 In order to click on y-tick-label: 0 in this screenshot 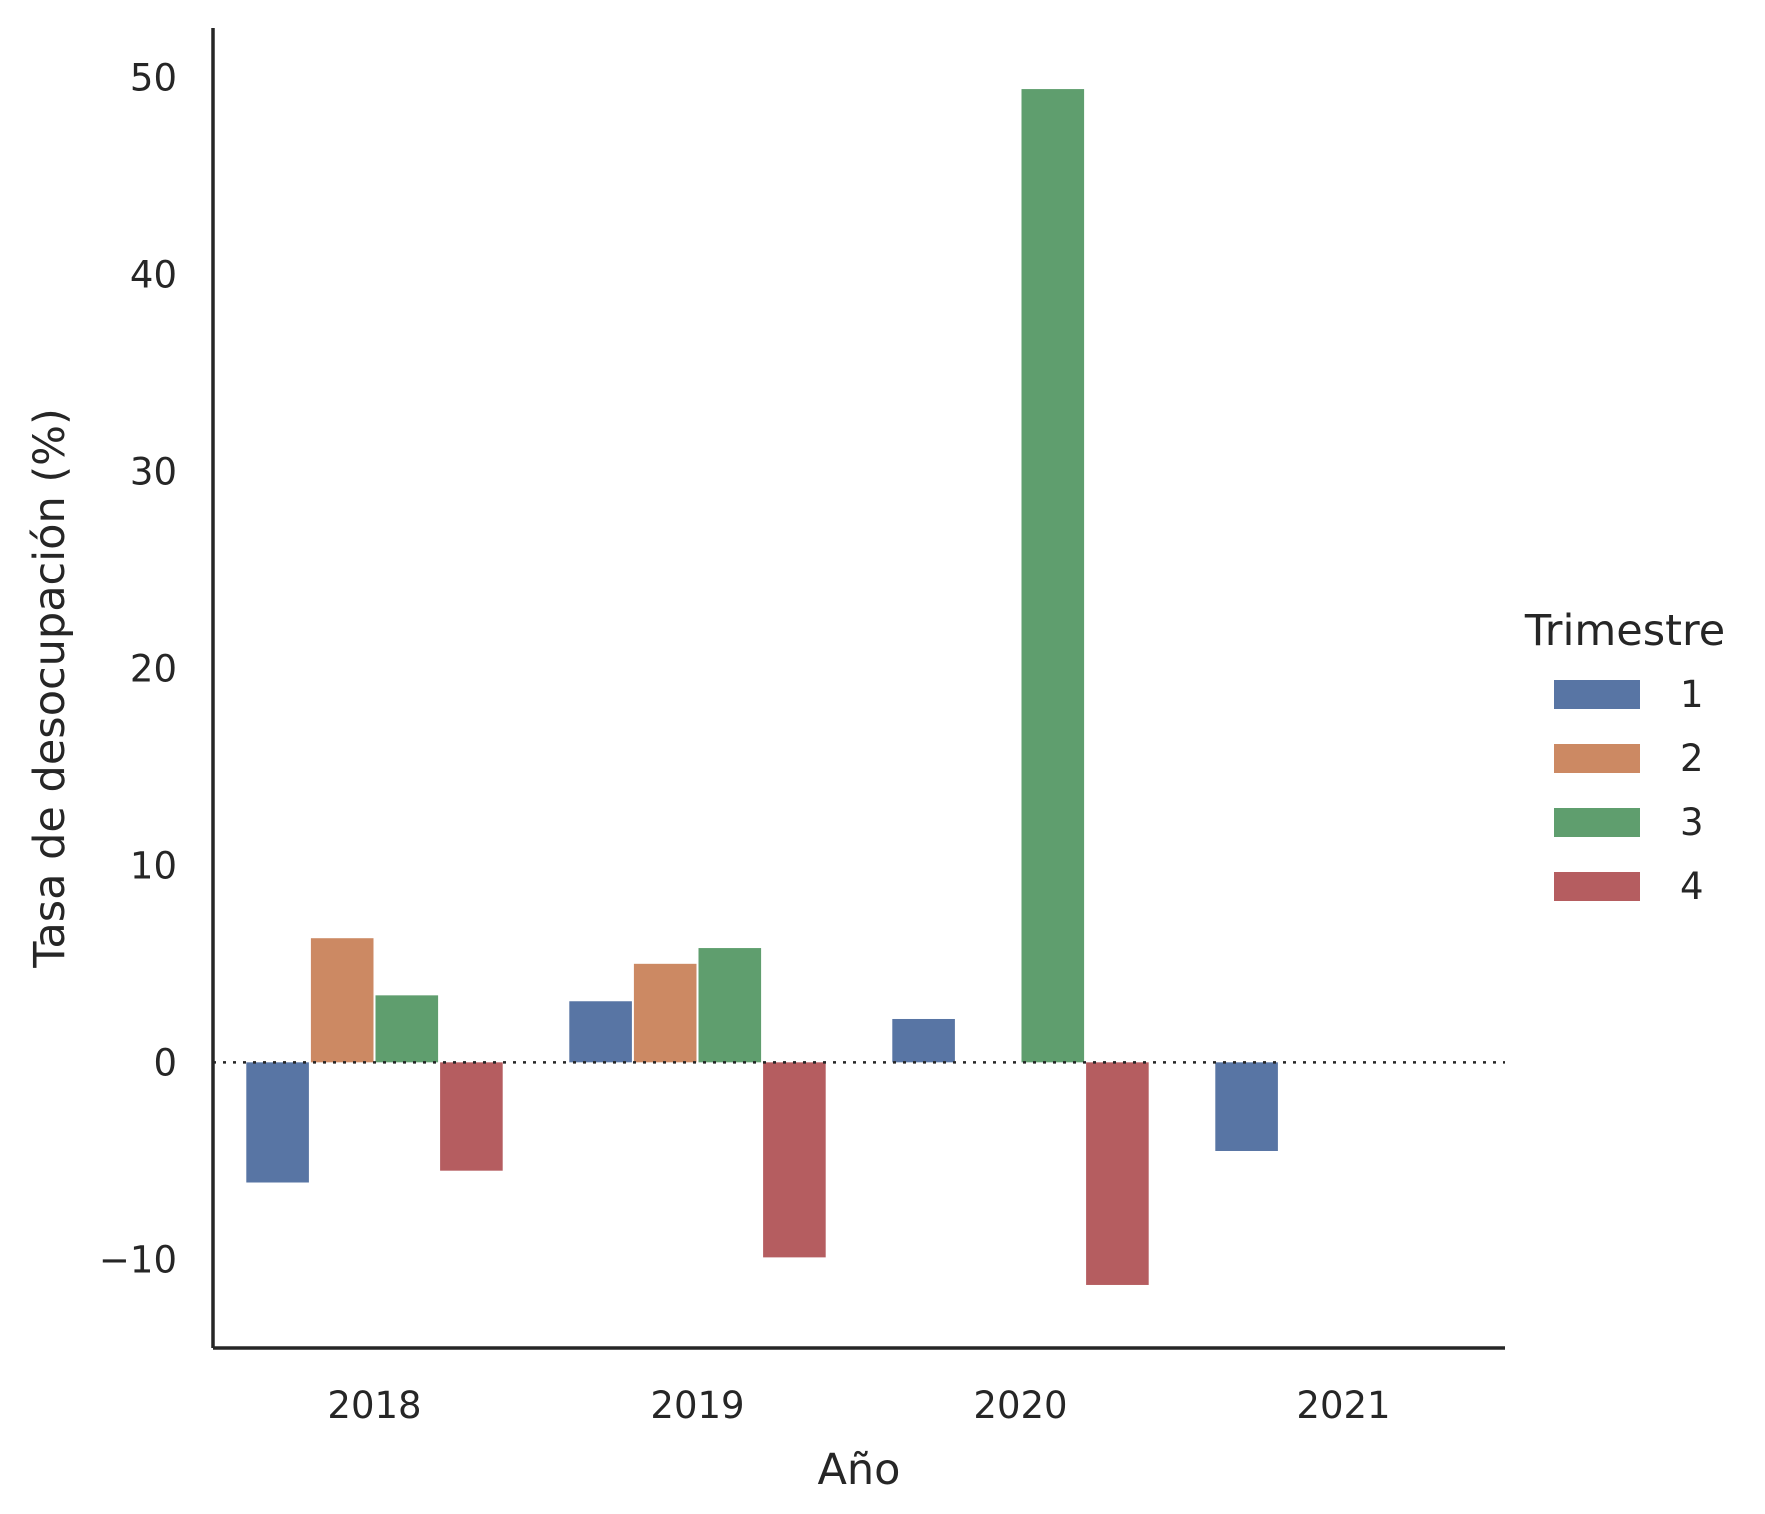, I will do `click(165, 1062)`.